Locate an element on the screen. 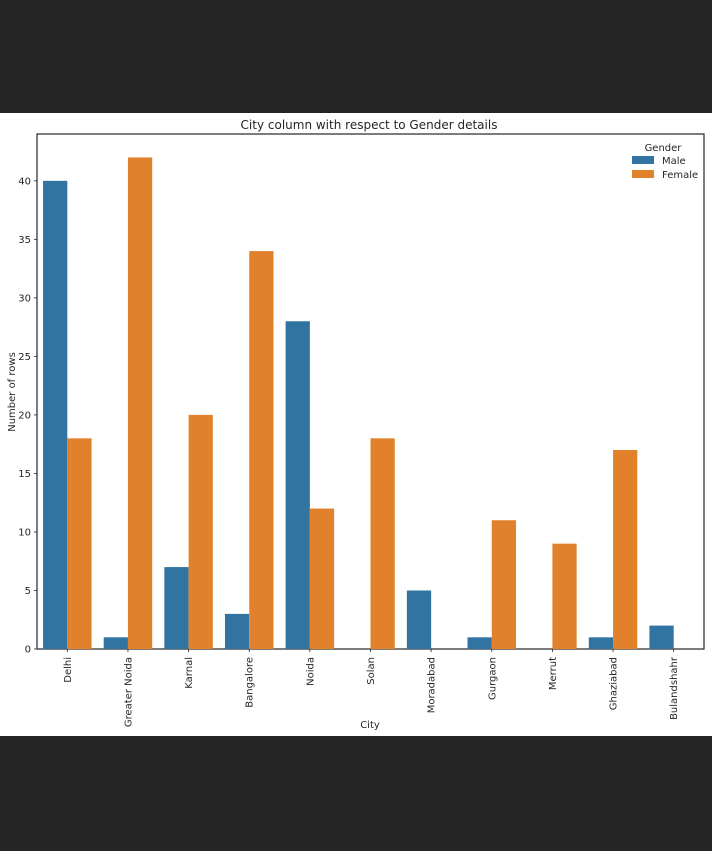 This screenshot has height=851, width=712. bar-male-gurgaon is located at coordinates (479, 643).